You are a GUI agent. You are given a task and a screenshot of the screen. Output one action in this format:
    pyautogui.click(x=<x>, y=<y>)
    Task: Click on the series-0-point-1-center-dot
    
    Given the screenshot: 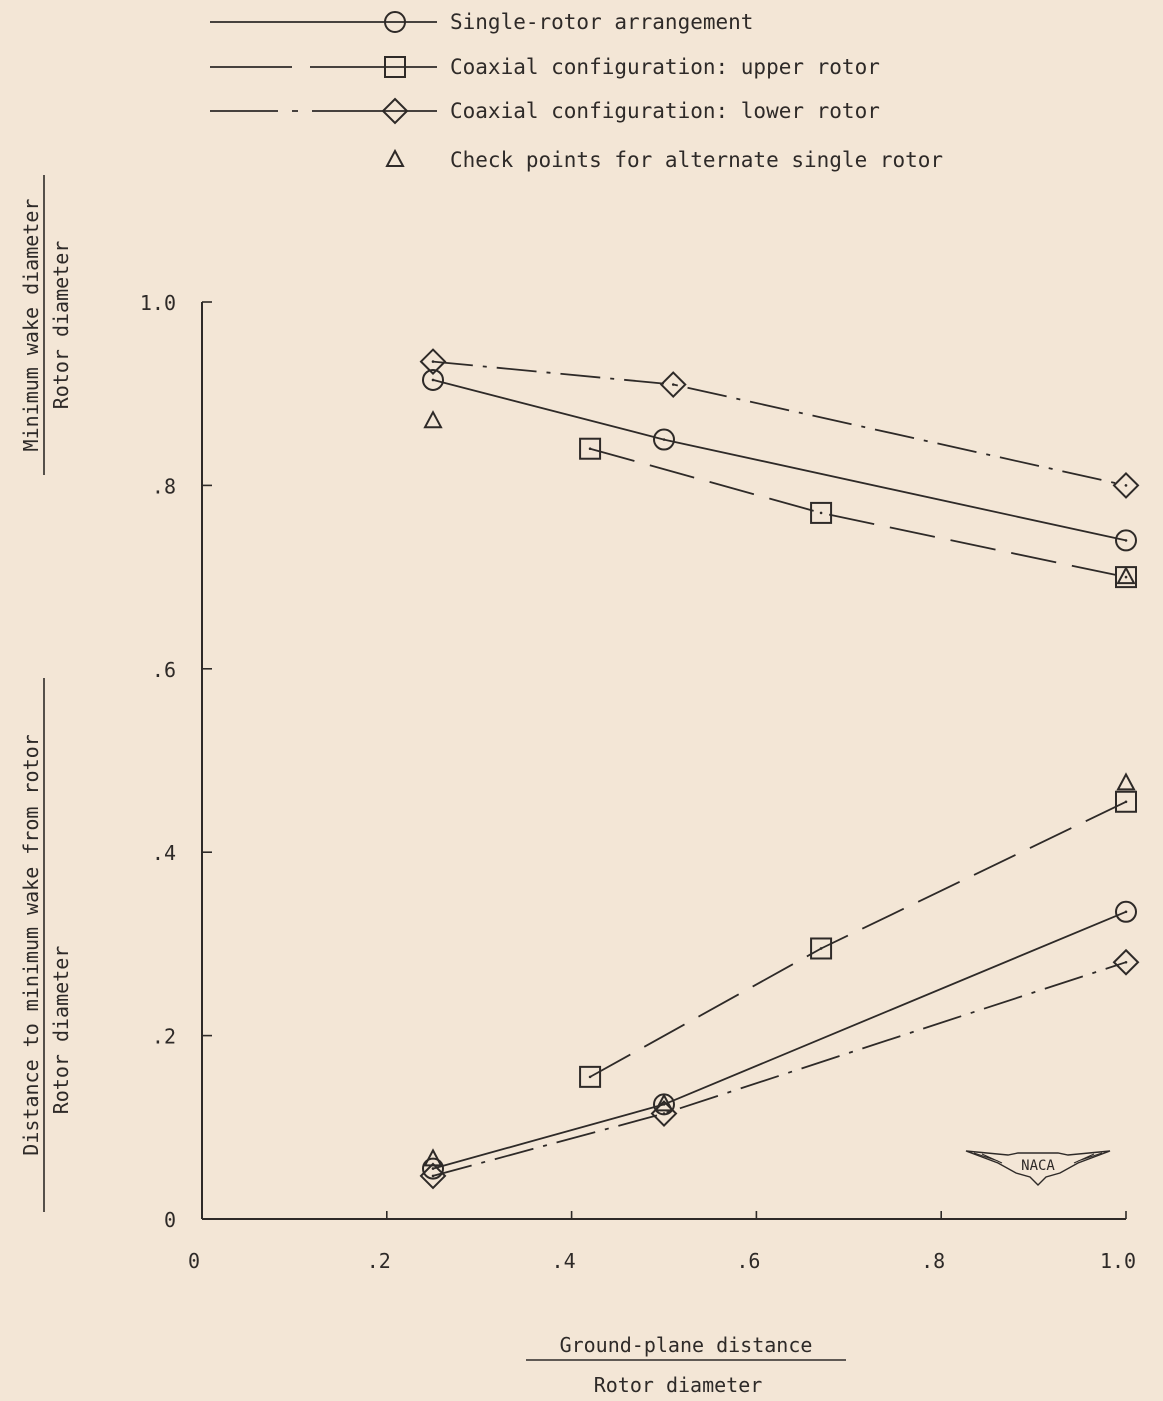 What is the action you would take?
    pyautogui.click(x=664, y=439)
    